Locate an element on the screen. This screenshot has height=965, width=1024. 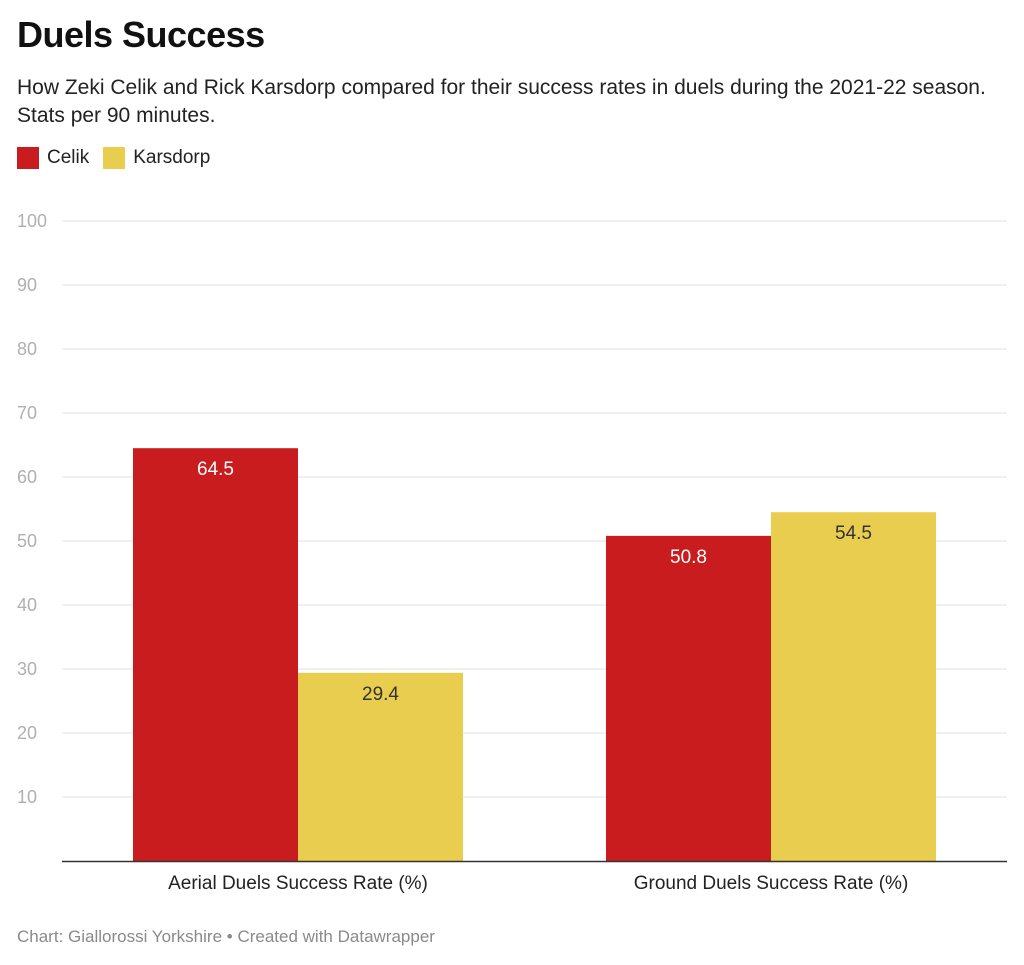
legend-item-celik: Celik is located at coordinates (53, 158).